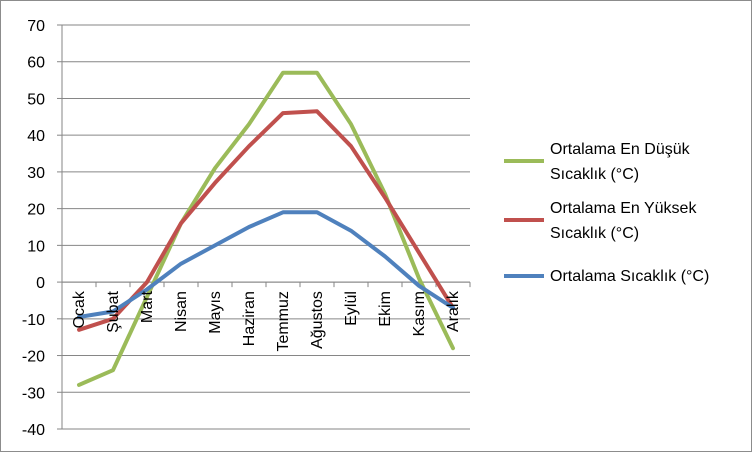 The width and height of the screenshot is (752, 456). What do you see at coordinates (36, 99) in the screenshot?
I see `y-tick-label: 50` at bounding box center [36, 99].